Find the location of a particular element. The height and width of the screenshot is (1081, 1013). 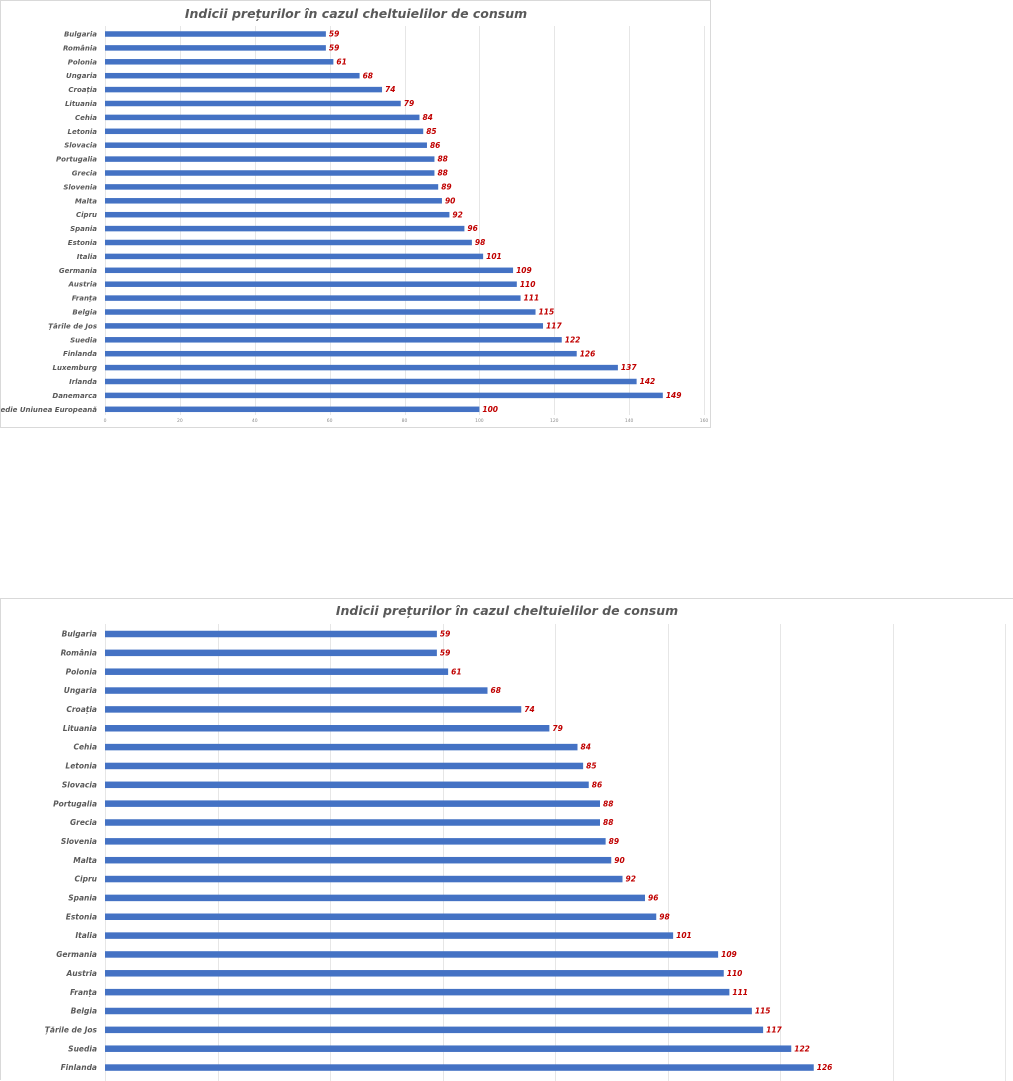

x-tick-label: 0 is located at coordinates (105, 421).